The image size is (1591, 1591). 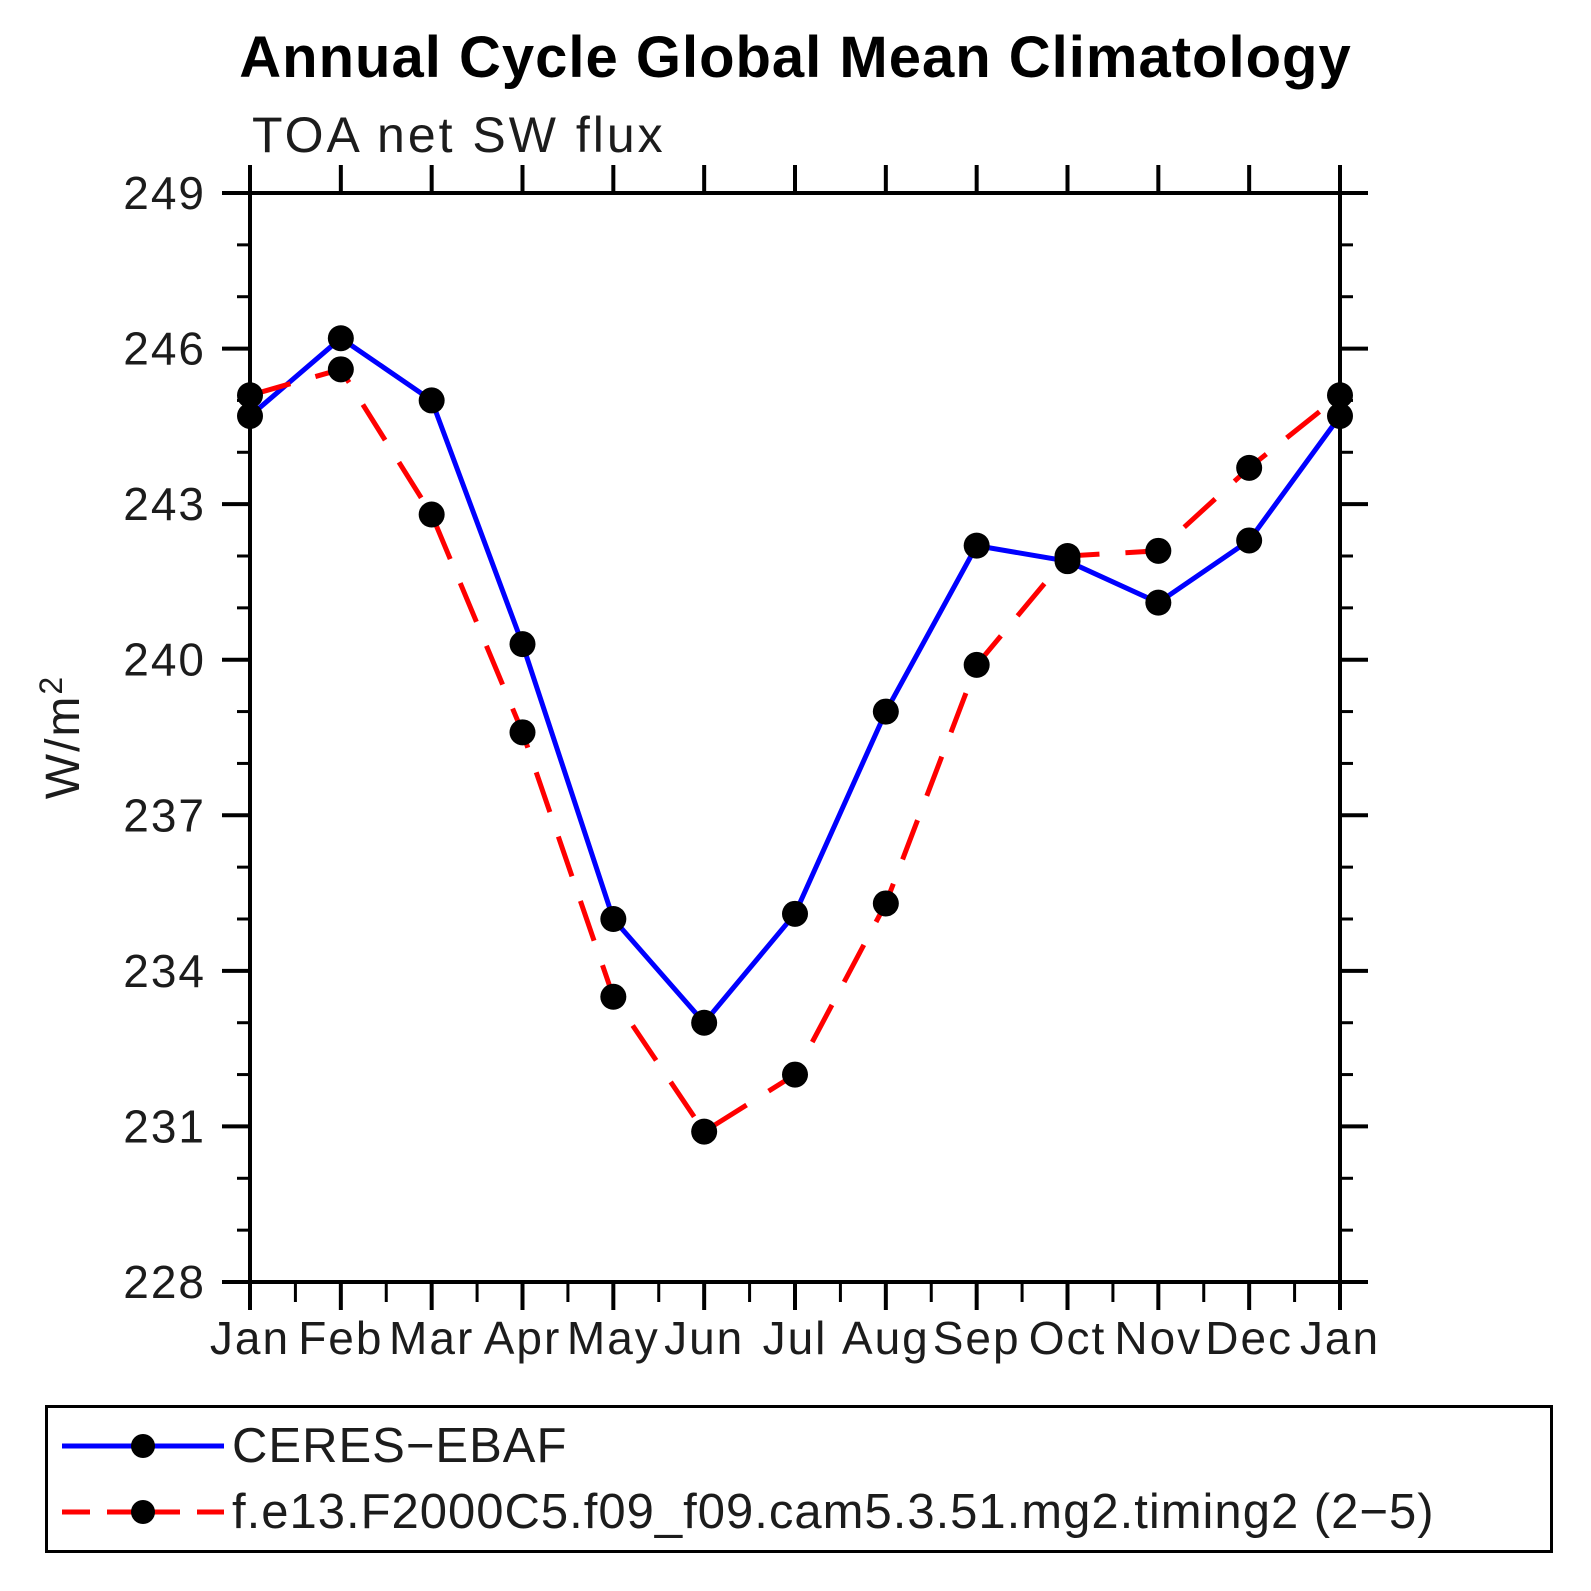 I want to click on x-tick-label: Aug, so click(x=886, y=1338).